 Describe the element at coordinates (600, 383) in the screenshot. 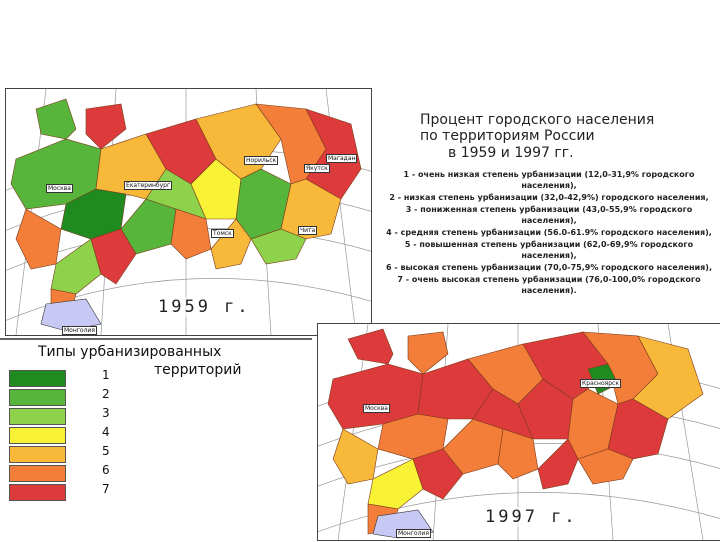

I see `city-label-krasnoyarsk-1997: Красноярск` at that location.